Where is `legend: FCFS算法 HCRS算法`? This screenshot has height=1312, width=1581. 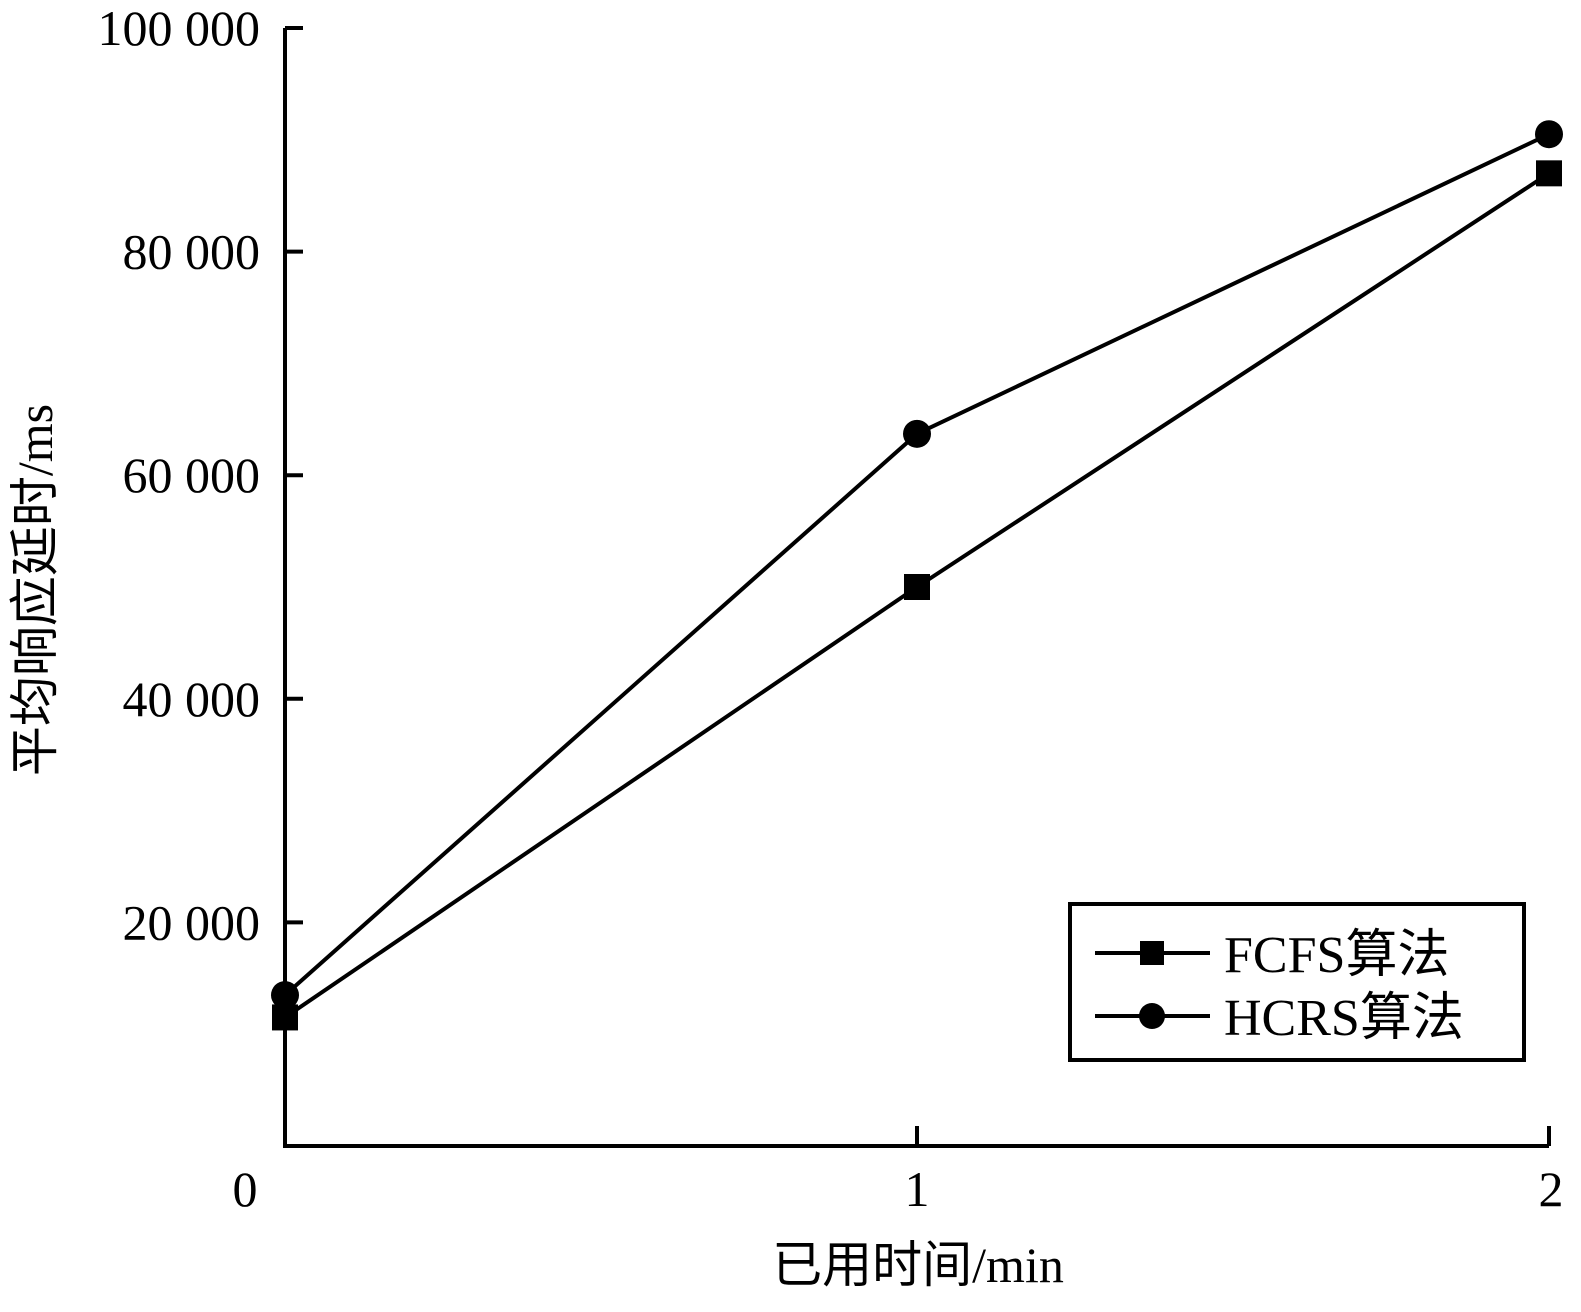 legend: FCFS算法 HCRS算法 is located at coordinates (1297, 982).